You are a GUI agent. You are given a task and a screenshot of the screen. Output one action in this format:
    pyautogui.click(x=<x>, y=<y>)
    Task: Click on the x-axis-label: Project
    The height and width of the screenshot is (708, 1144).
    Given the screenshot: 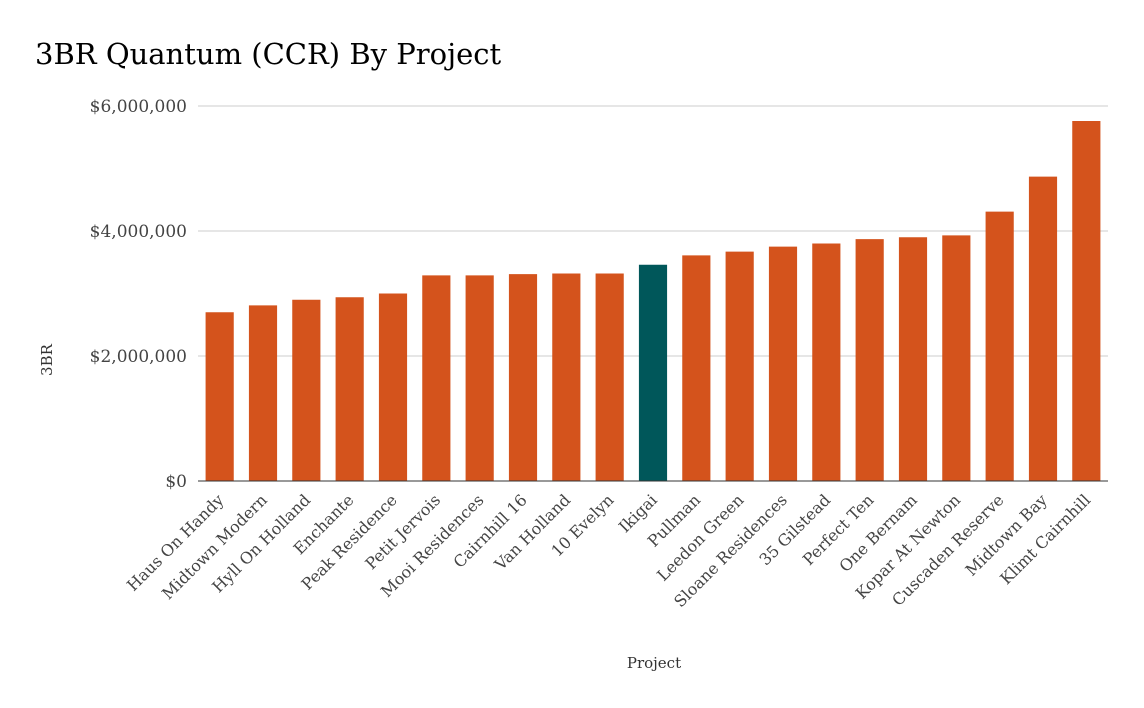 What is the action you would take?
    pyautogui.click(x=654, y=663)
    